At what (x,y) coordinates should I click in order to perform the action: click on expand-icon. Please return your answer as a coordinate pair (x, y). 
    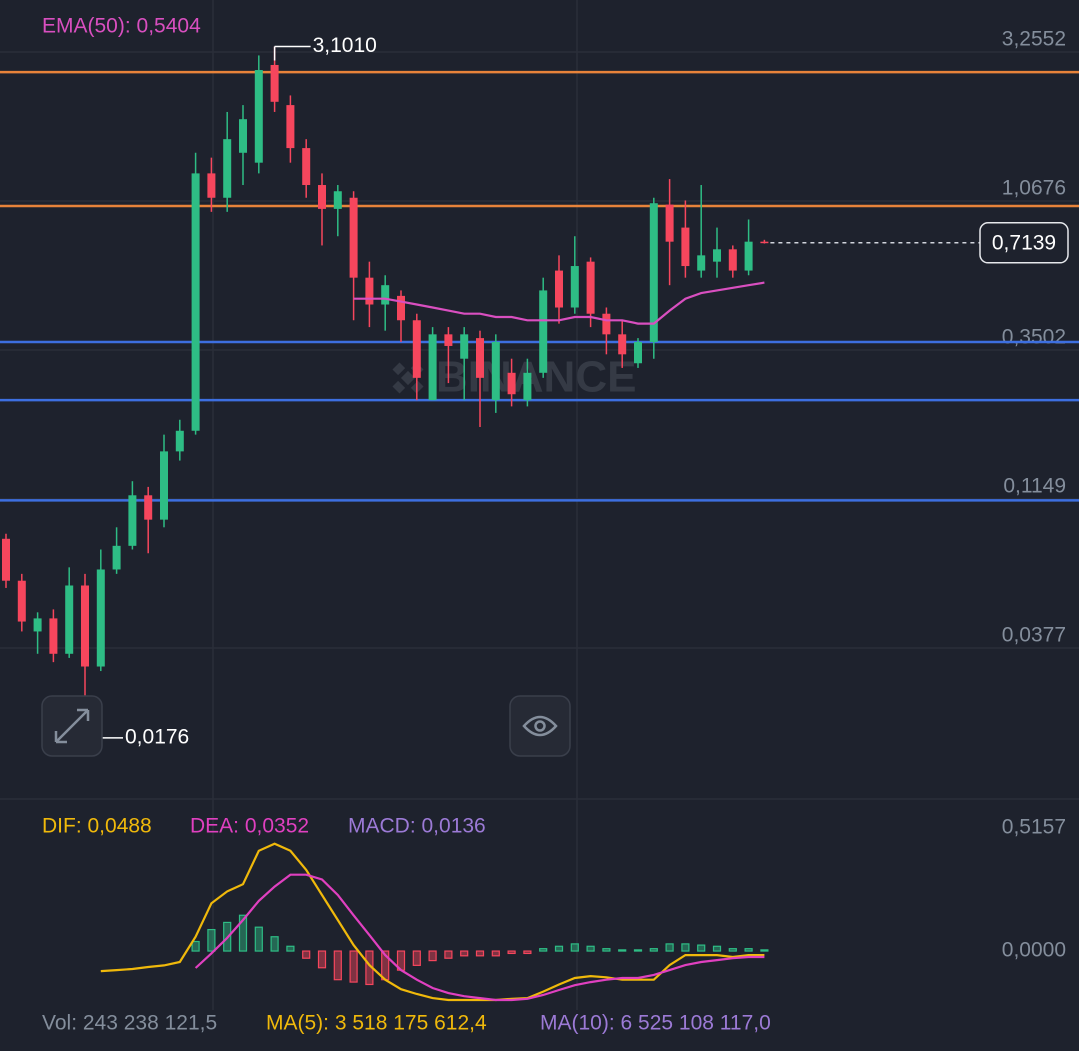
    Looking at the image, I should click on (72, 726).